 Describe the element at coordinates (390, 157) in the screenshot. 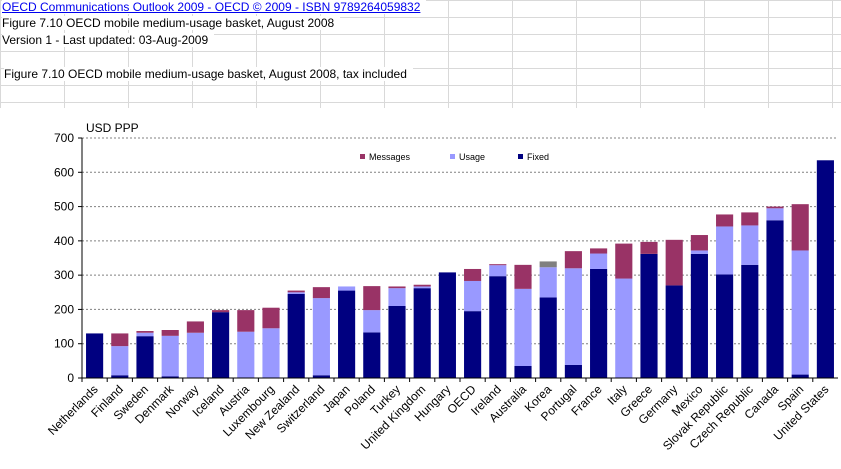

I see `legend-label-messages: Messages` at that location.